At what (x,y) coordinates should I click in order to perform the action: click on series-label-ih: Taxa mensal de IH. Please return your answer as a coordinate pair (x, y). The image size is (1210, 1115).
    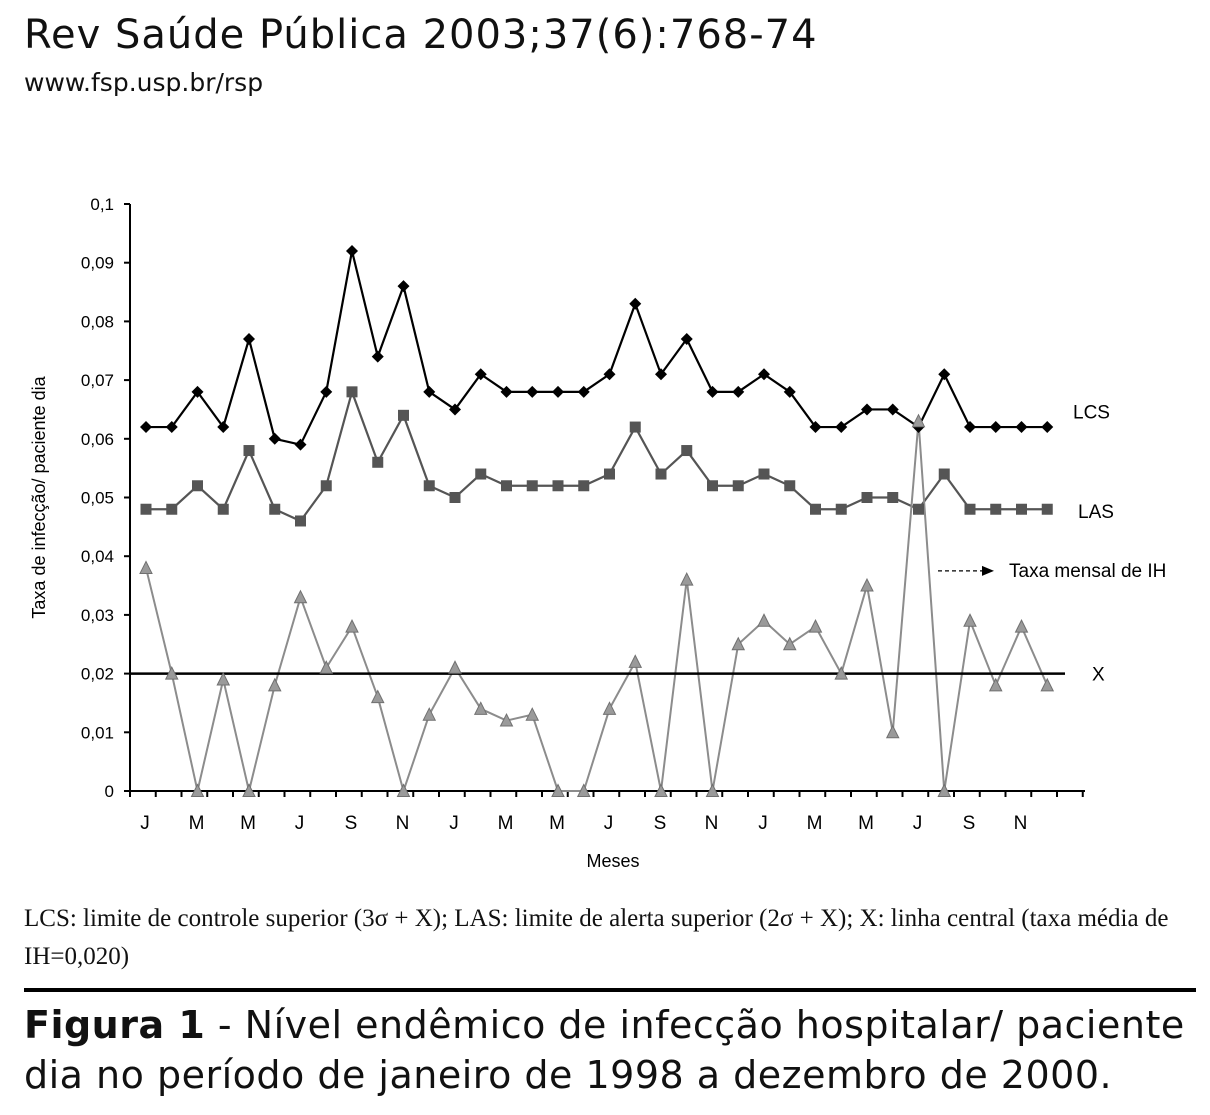
    Looking at the image, I should click on (1087, 571).